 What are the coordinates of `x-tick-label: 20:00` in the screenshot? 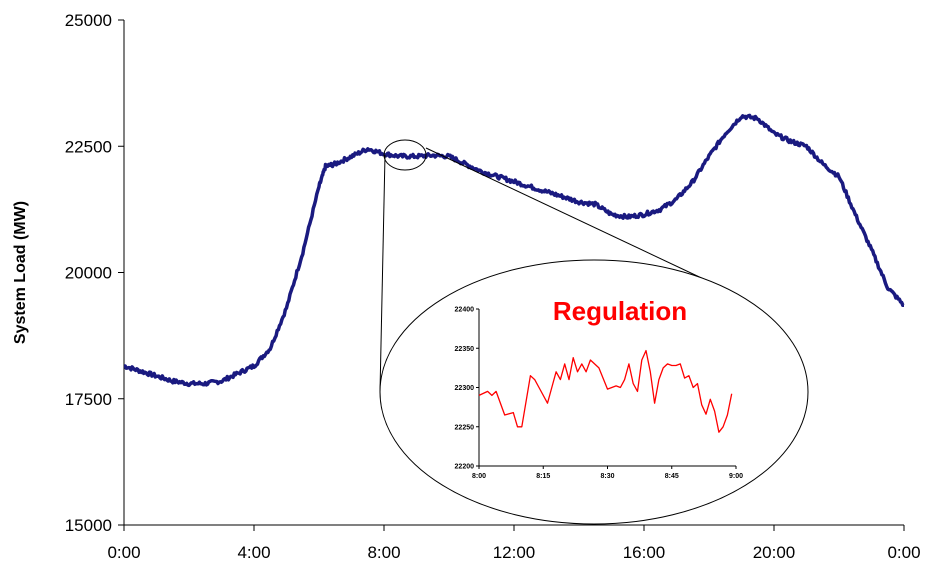 It's located at (774, 552).